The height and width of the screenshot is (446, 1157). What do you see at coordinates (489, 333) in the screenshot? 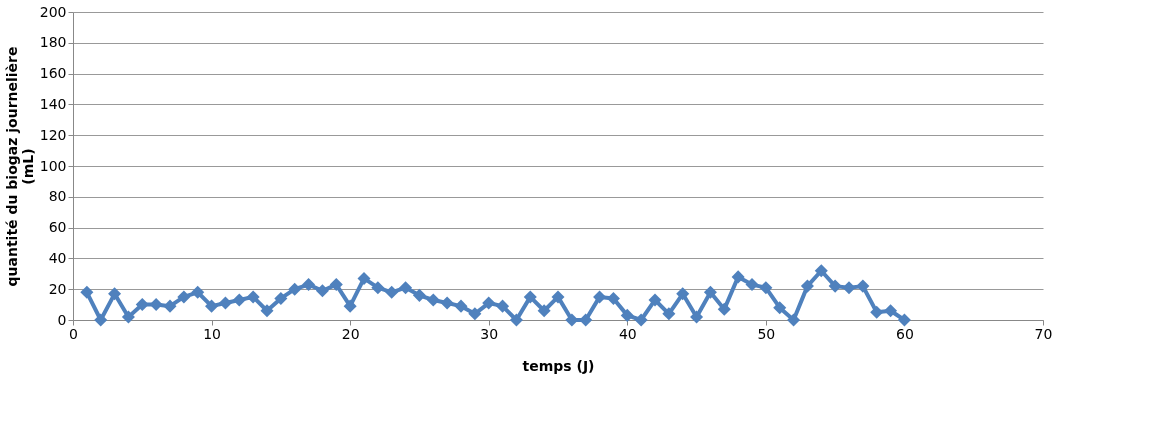
I see `x-tick-label: 30` at bounding box center [489, 333].